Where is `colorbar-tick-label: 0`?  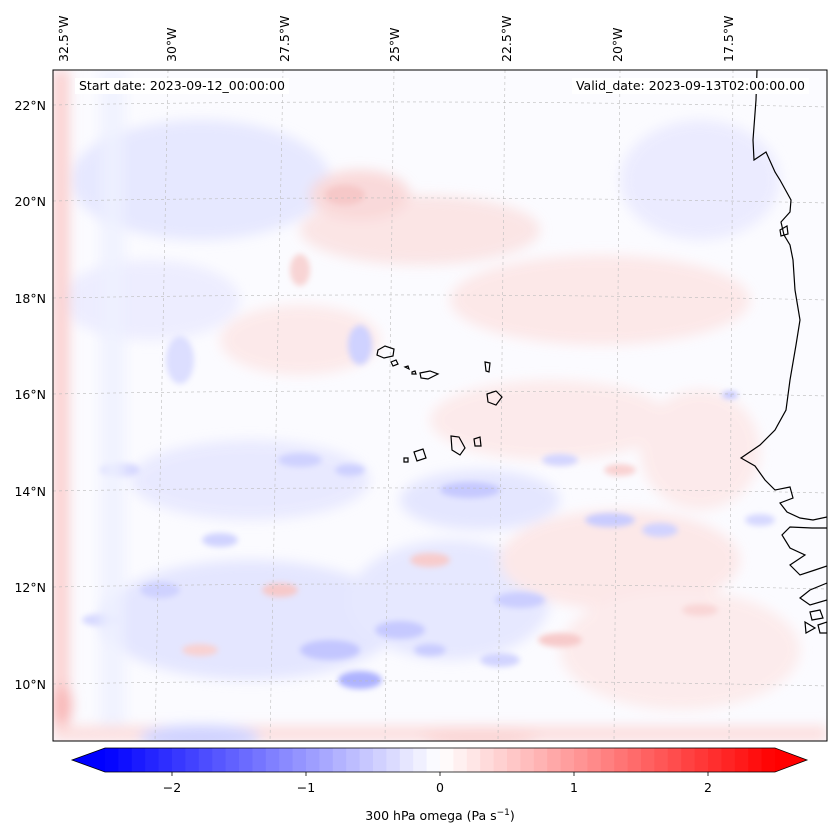
colorbar-tick-label: 0 is located at coordinates (440, 787).